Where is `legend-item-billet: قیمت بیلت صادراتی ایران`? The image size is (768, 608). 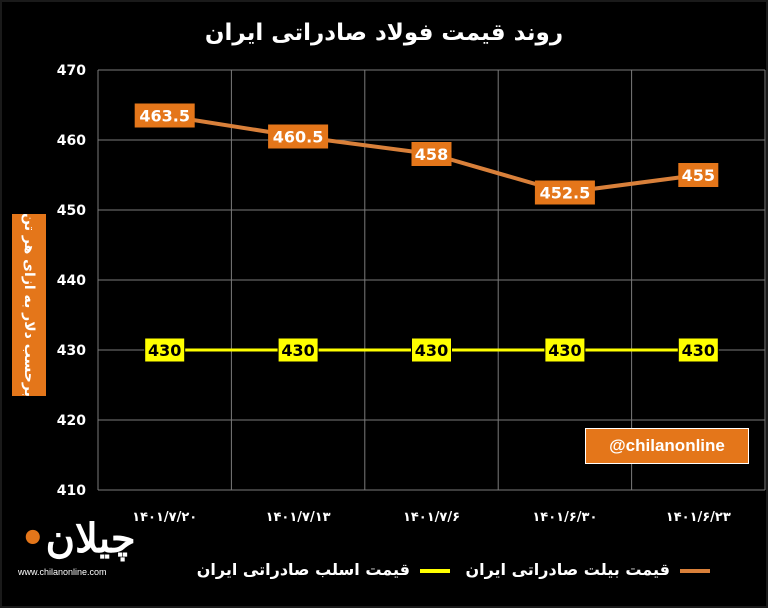 legend-item-billet: قیمت بیلت صادراتی ایران is located at coordinates (585, 571).